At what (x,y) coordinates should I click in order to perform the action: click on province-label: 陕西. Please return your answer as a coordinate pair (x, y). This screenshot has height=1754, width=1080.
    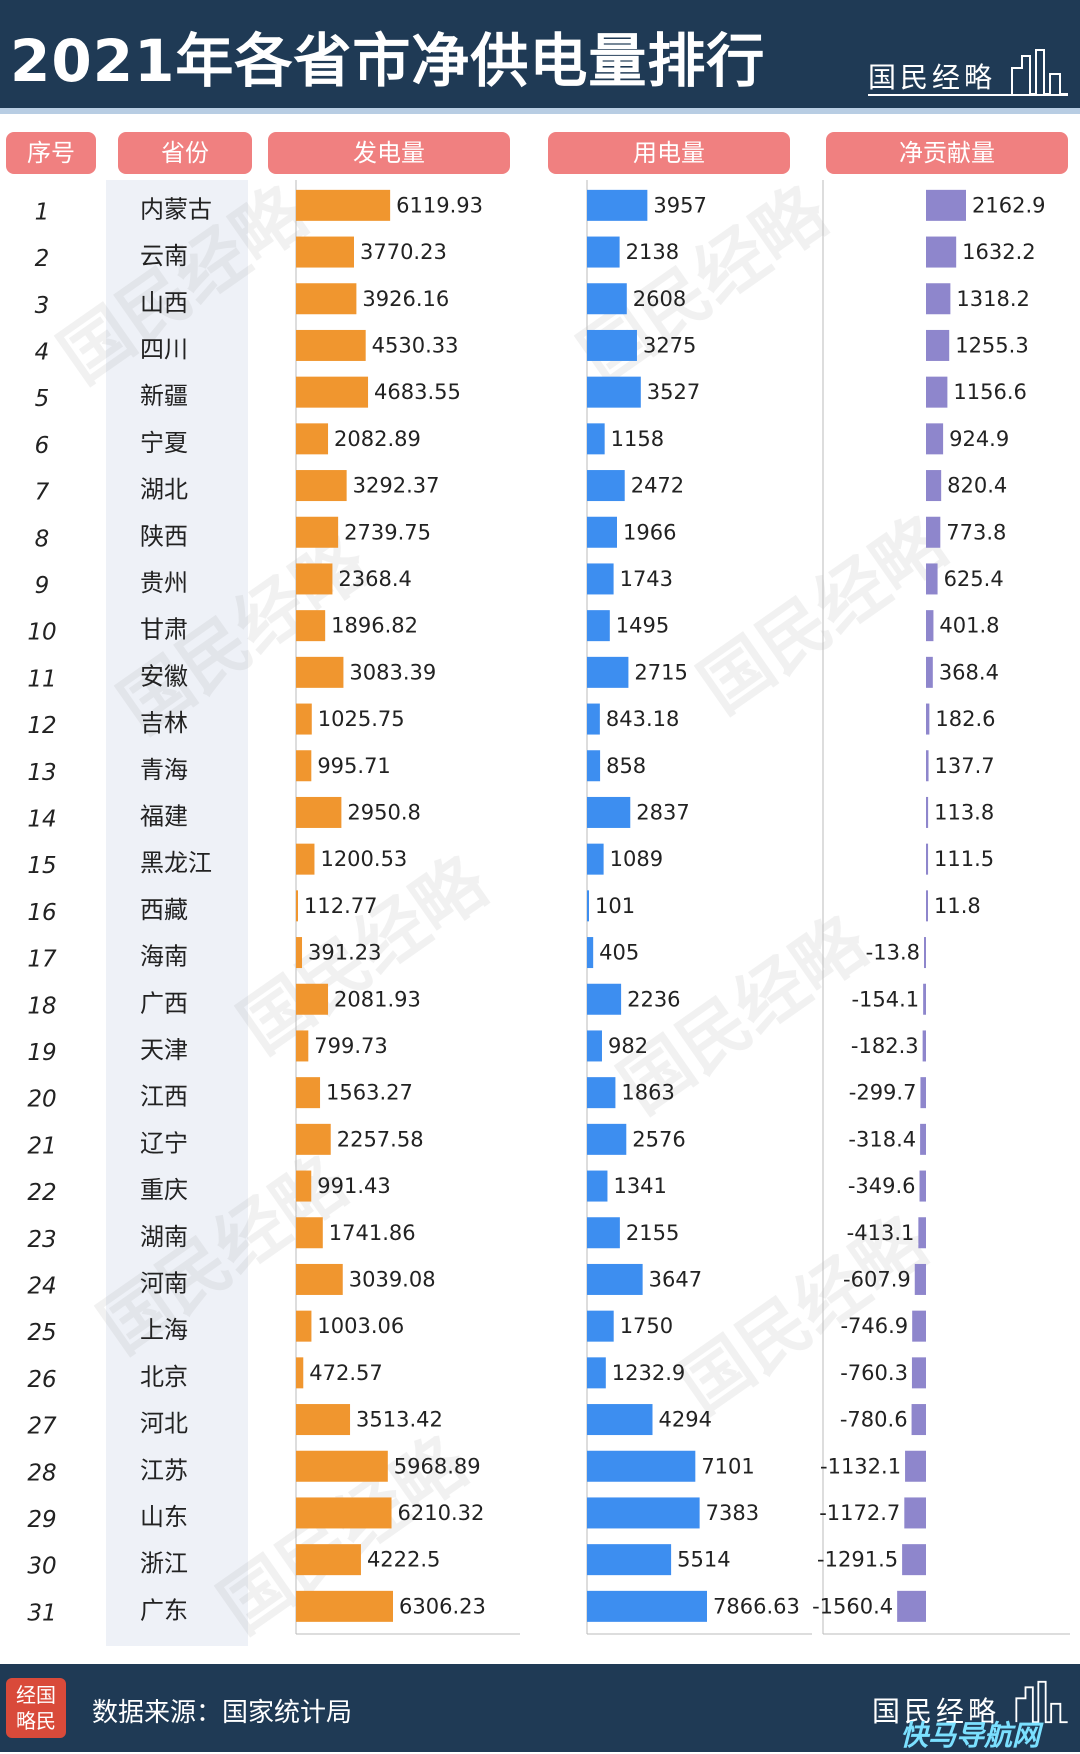
    Looking at the image, I should click on (164, 536).